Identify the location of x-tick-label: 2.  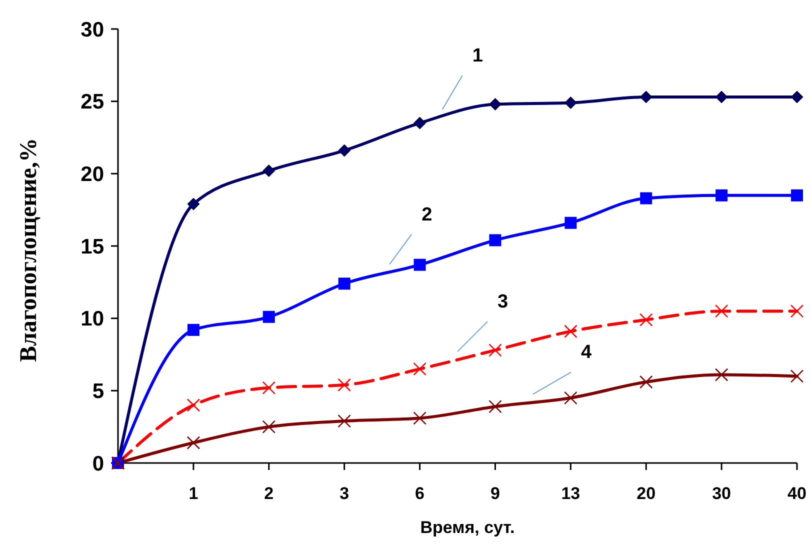
(269, 493).